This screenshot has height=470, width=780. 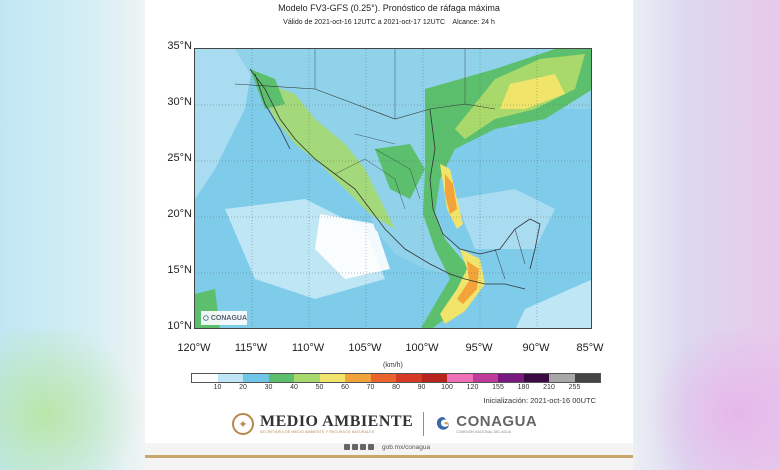 What do you see at coordinates (422, 348) in the screenshot?
I see `lon-label-100: 100°W` at bounding box center [422, 348].